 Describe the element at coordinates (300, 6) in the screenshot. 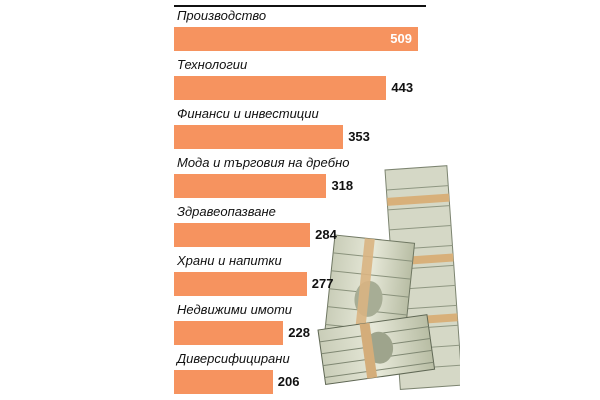

I see `top-rule` at that location.